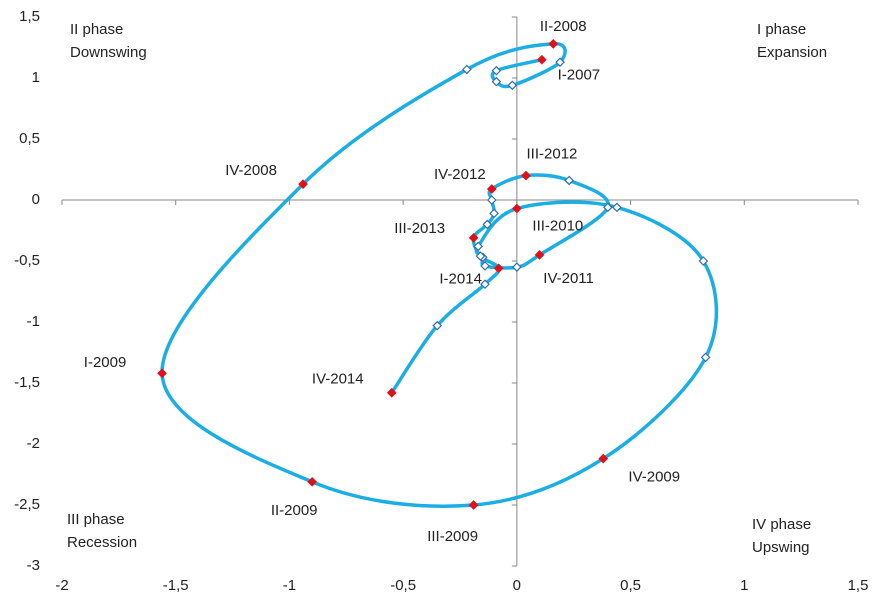 The width and height of the screenshot is (876, 597). I want to click on y-tick-label: -1,5, so click(27, 382).